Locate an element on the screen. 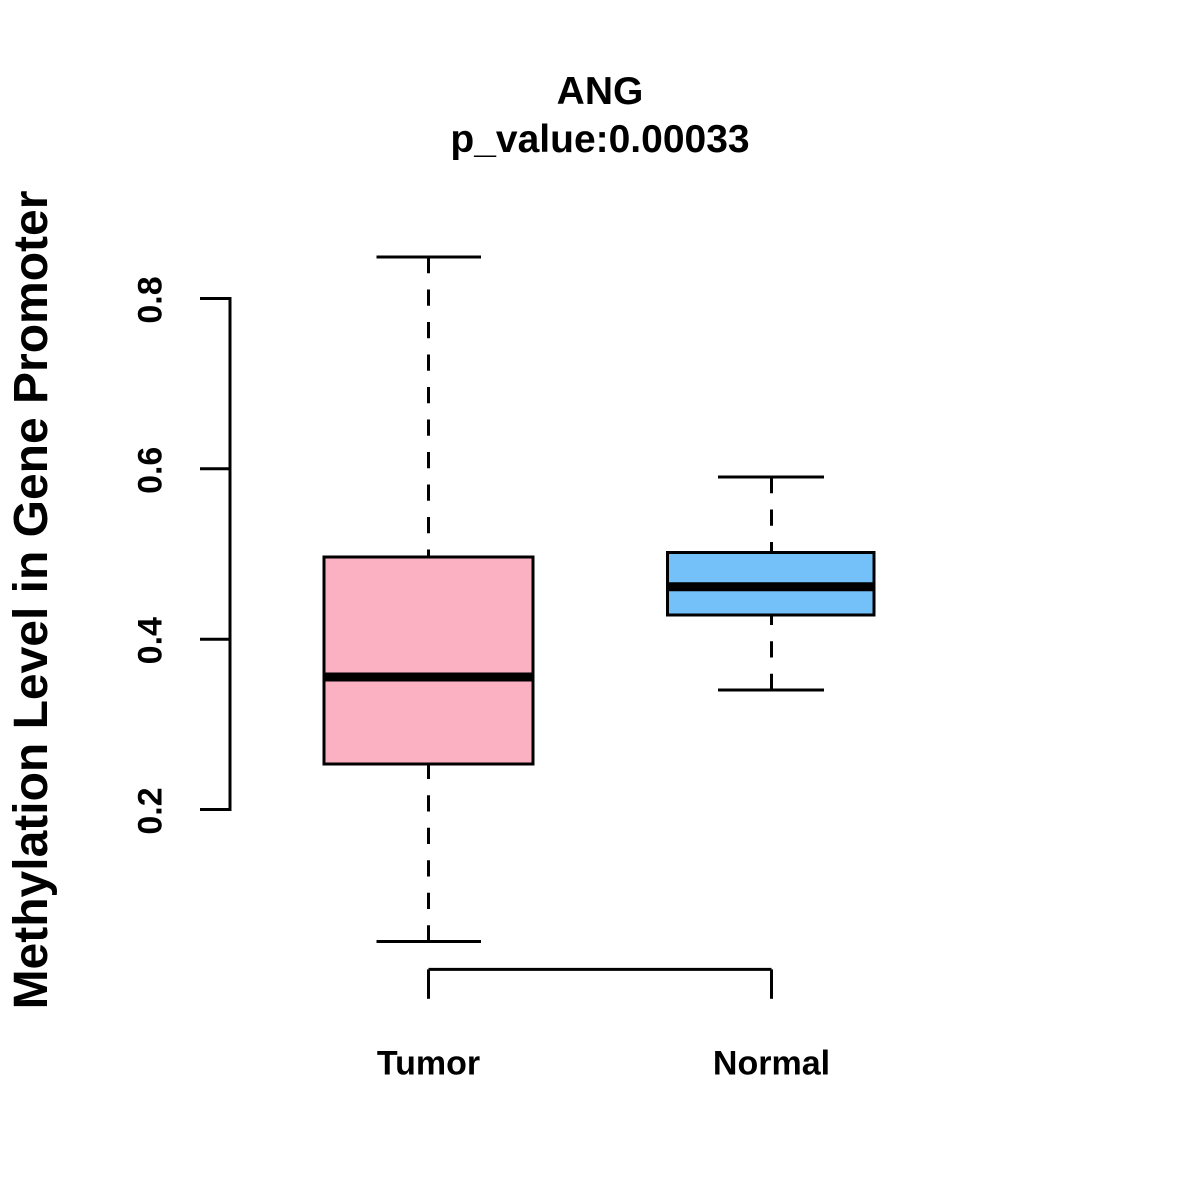  svg-text: p_value:0.00033 is located at coordinates (599, 139).